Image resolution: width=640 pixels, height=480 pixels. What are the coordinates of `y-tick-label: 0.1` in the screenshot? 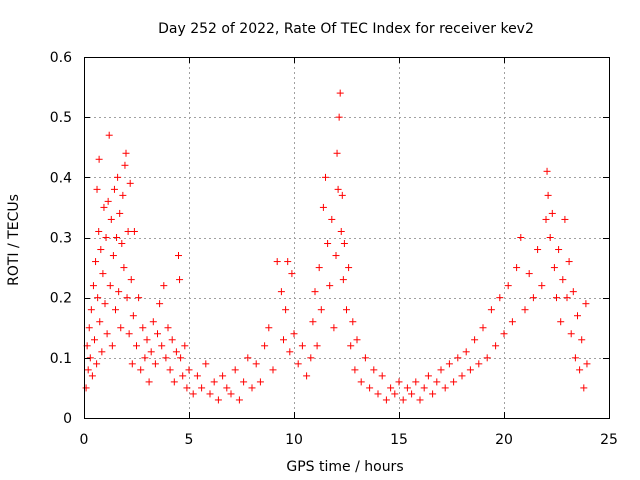 It's located at (61, 359).